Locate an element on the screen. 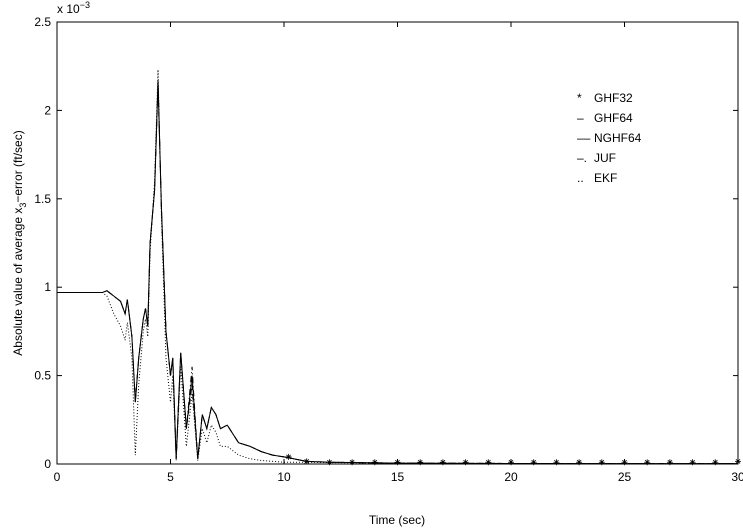 The width and height of the screenshot is (743, 531). x-tick-label: 30 is located at coordinates (737, 477).